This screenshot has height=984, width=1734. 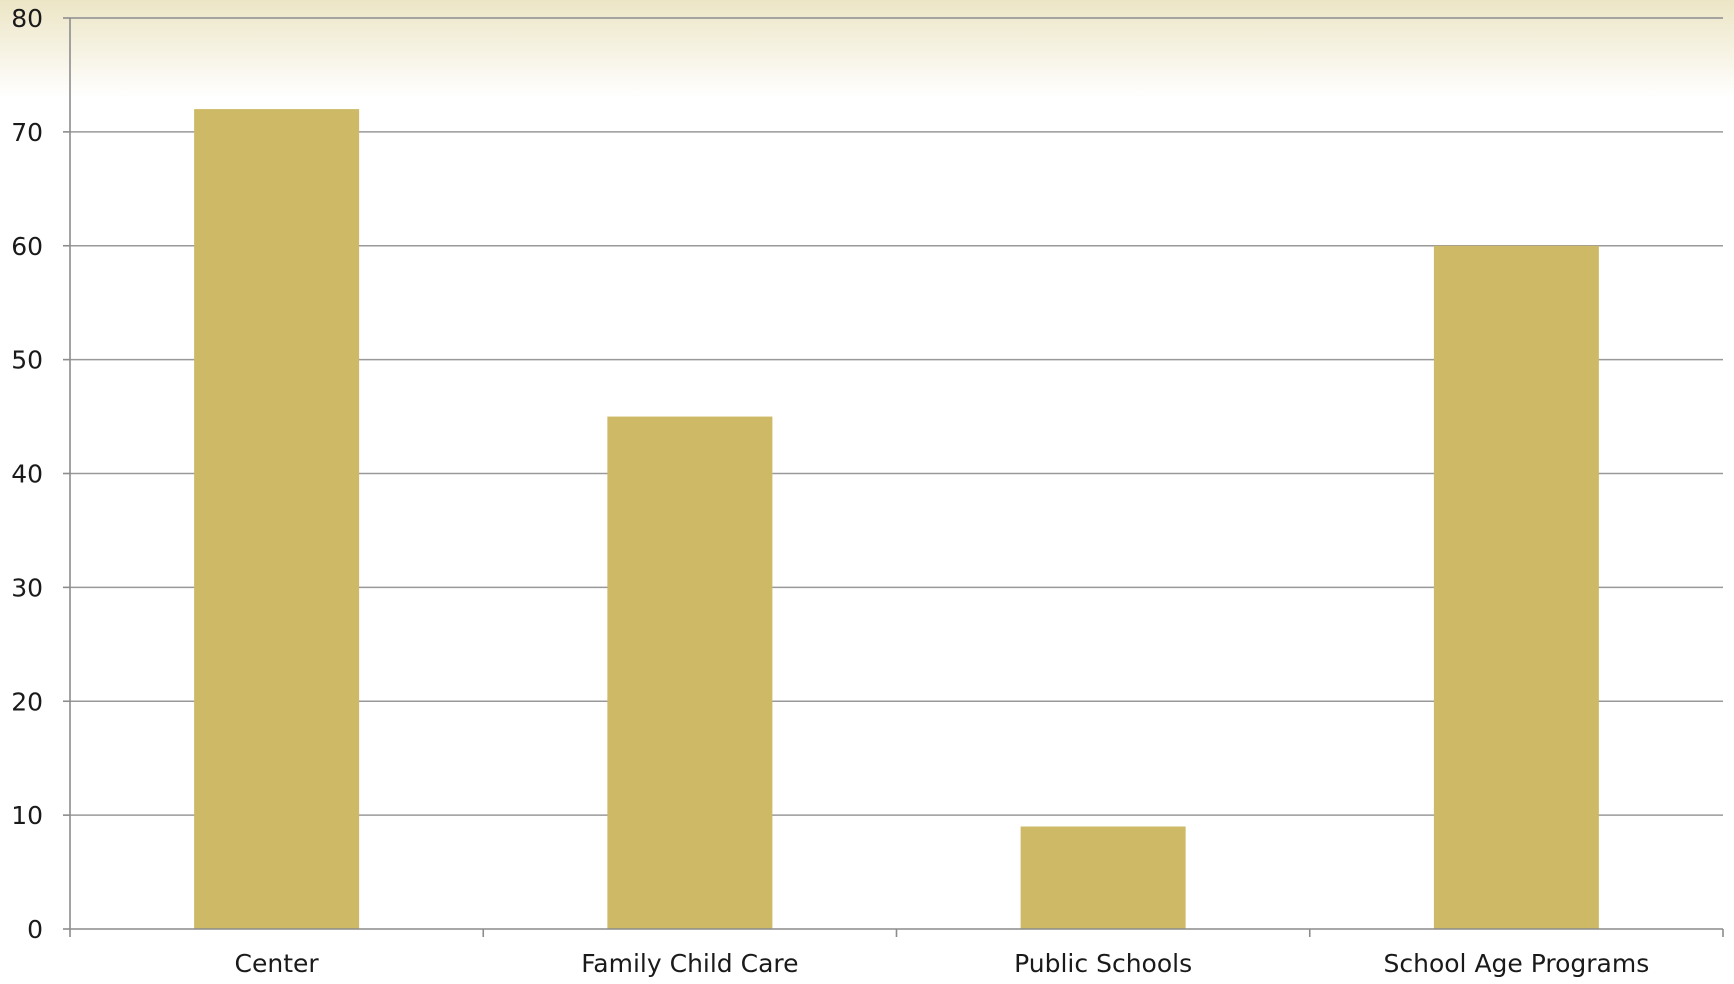 What do you see at coordinates (27, 246) in the screenshot?
I see `y-tick-label-60: 60` at bounding box center [27, 246].